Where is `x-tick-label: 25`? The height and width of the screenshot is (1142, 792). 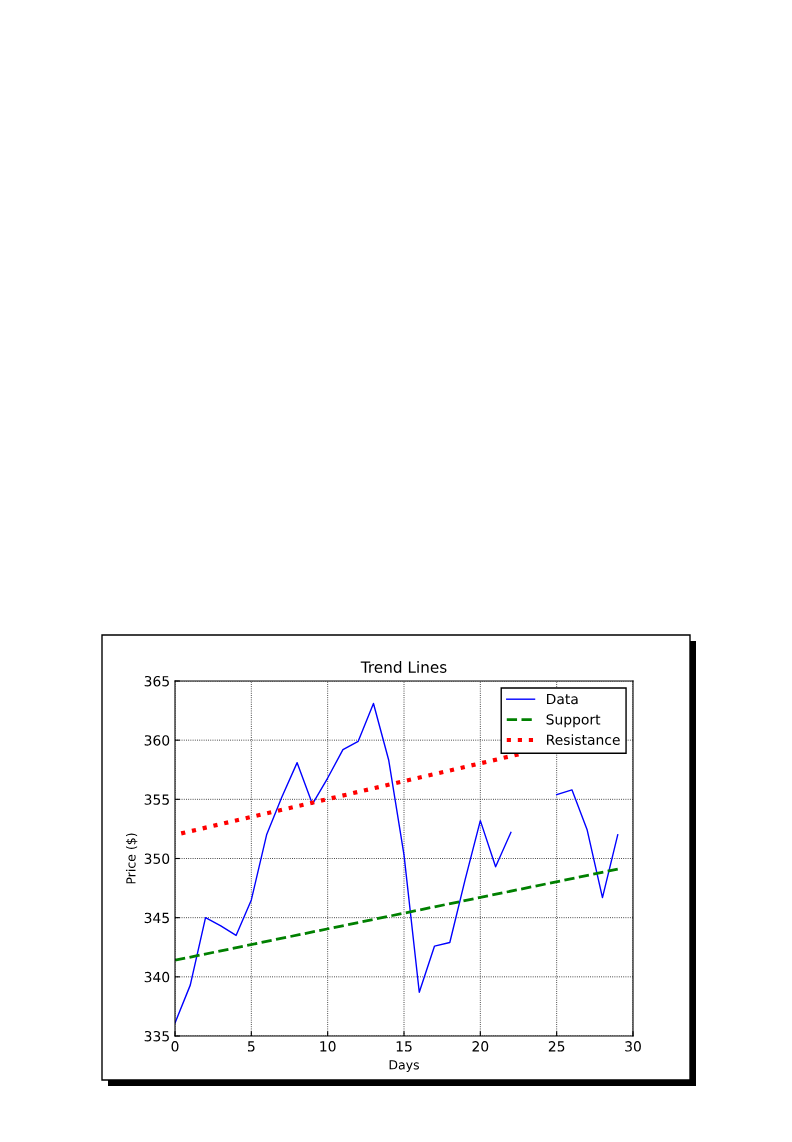
x-tick-label: 25 is located at coordinates (556, 1046).